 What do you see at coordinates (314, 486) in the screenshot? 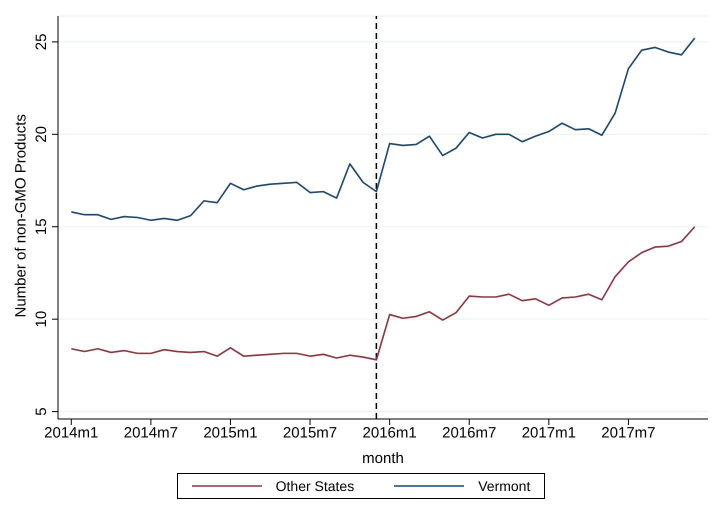
I see `legend-label: Other States` at bounding box center [314, 486].